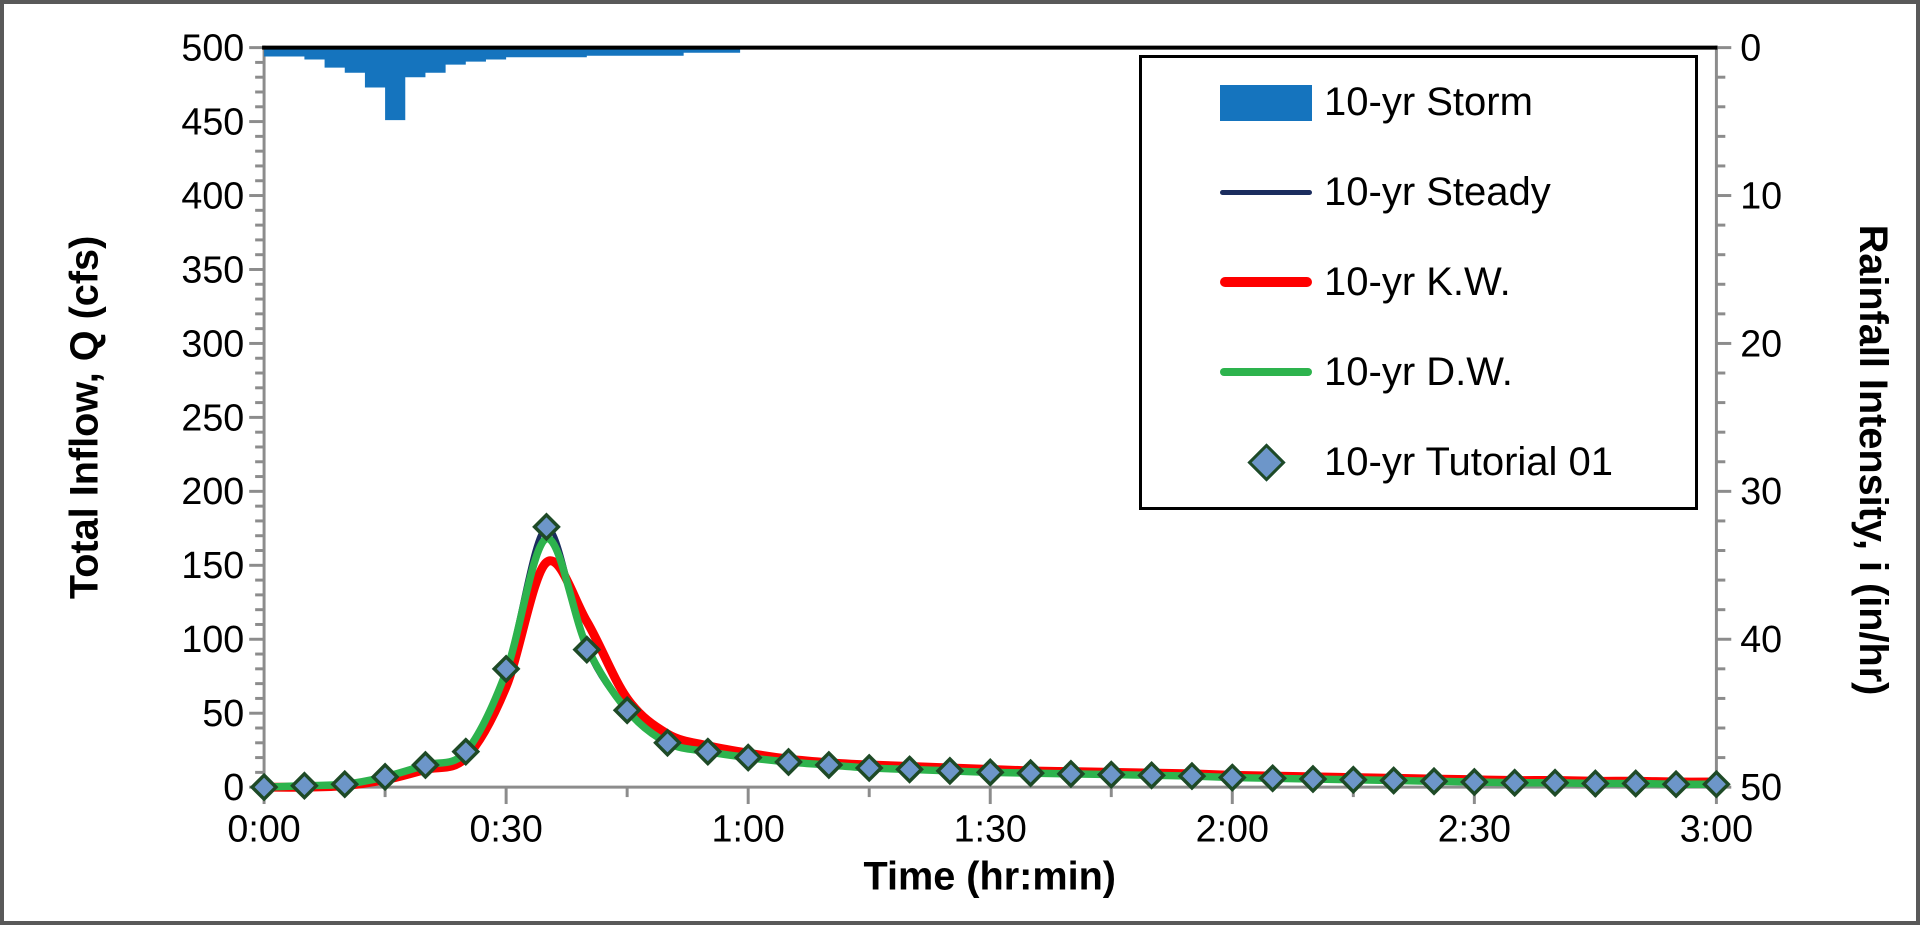 The width and height of the screenshot is (1920, 925). I want to click on y-left-tick-label: 150, so click(212, 565).